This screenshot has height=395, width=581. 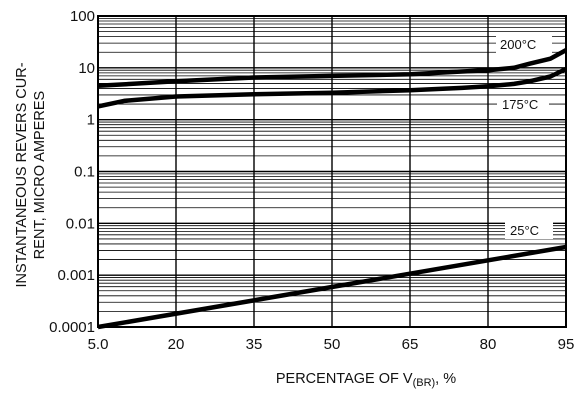 I want to click on x-tick-label: 35, so click(x=254, y=344).